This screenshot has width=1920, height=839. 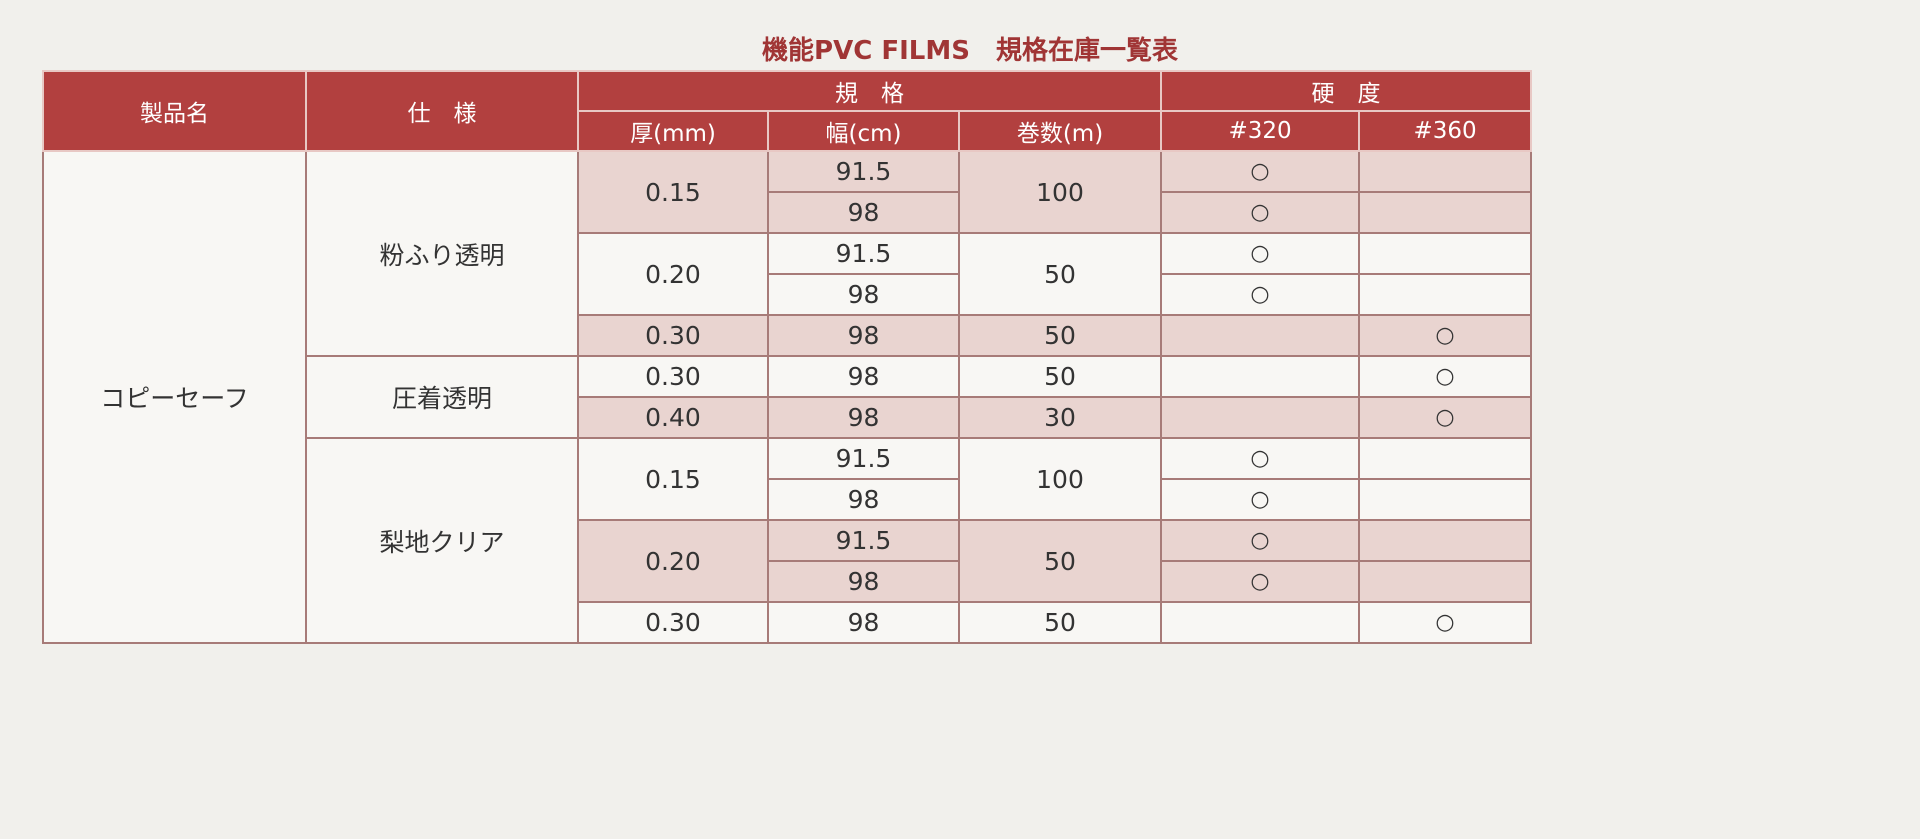 I want to click on length: 30, so click(x=1060, y=417).